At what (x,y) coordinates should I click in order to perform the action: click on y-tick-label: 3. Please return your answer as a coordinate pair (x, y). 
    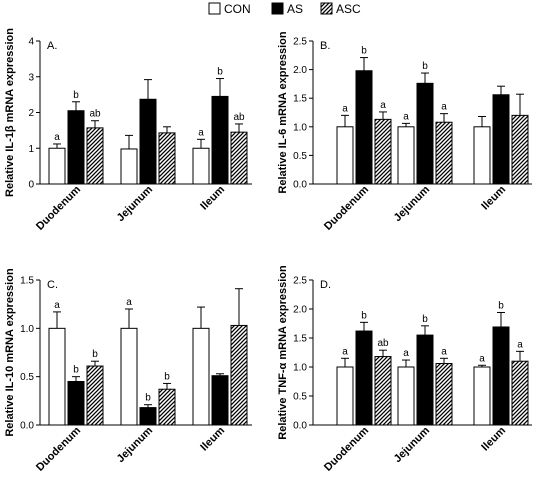
    Looking at the image, I should click on (31, 77).